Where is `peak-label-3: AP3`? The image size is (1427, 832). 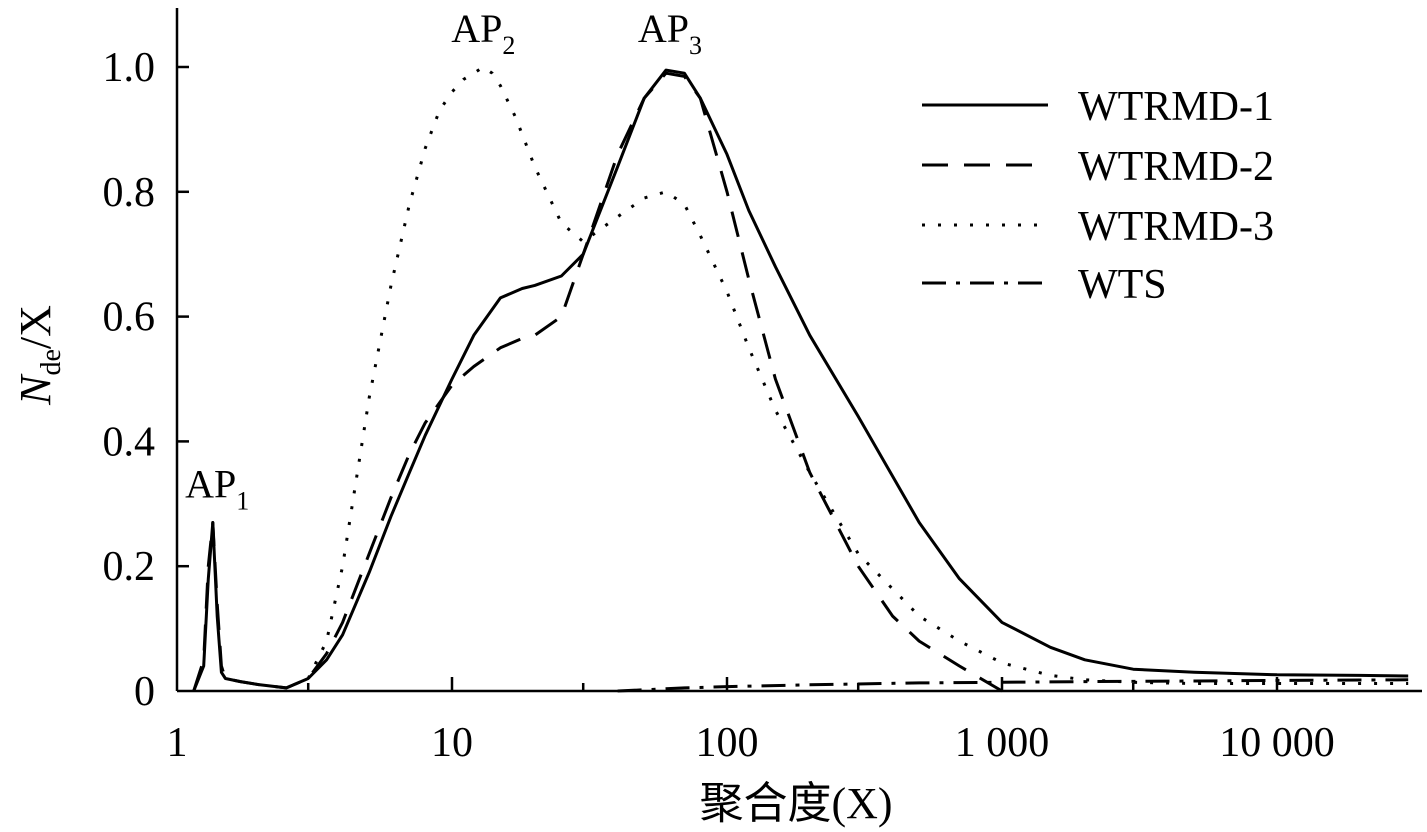
peak-label-3: AP3 is located at coordinates (670, 33).